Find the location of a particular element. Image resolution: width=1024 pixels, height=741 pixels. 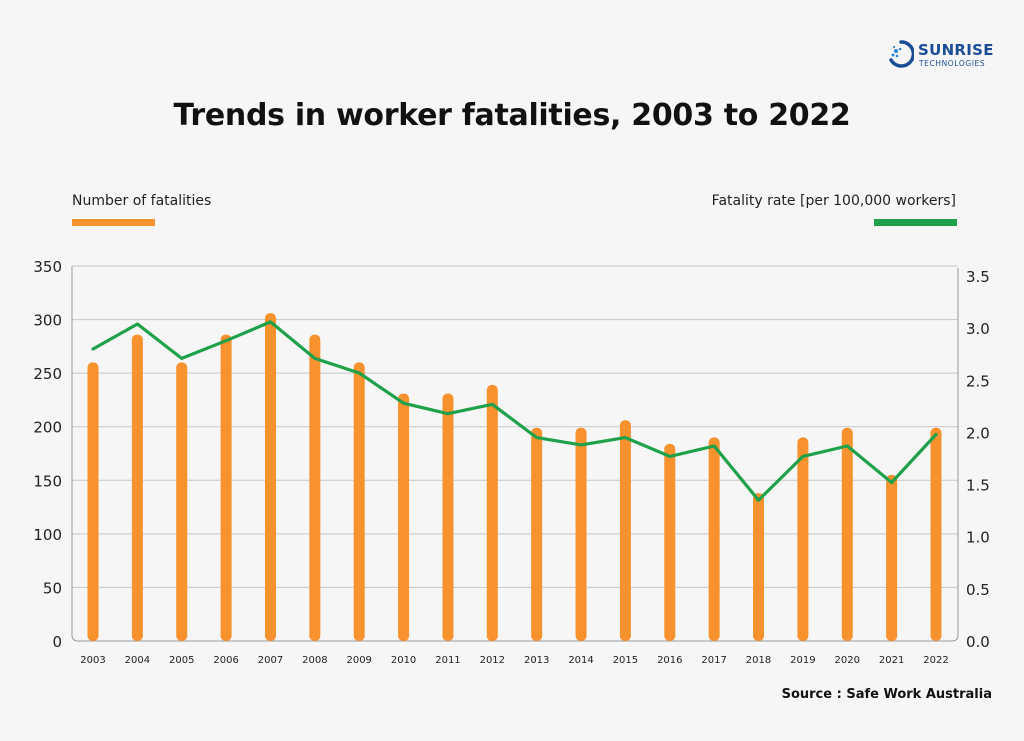

y-right-tick-label: 3.5 is located at coordinates (978, 277).